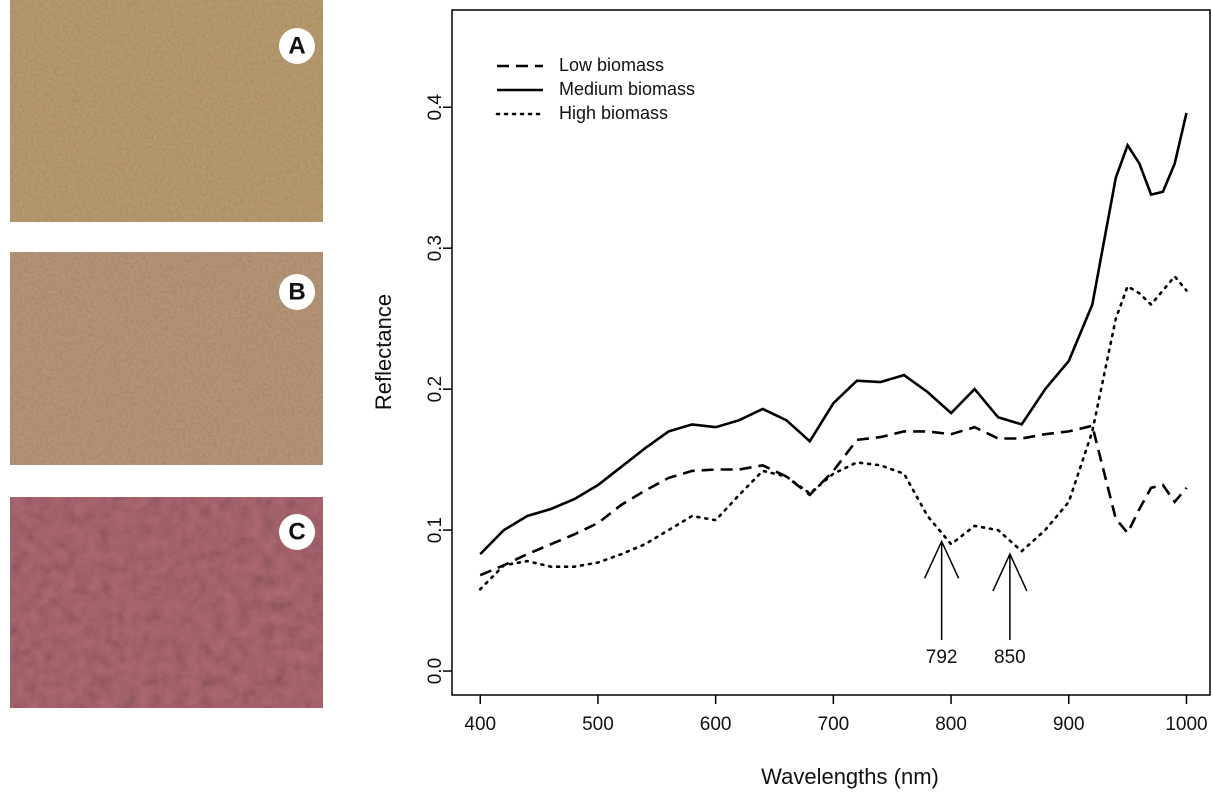 Image resolution: width=1212 pixels, height=797 pixels. What do you see at coordinates (435, 389) in the screenshot?
I see `y-tick-label: 0.2` at bounding box center [435, 389].